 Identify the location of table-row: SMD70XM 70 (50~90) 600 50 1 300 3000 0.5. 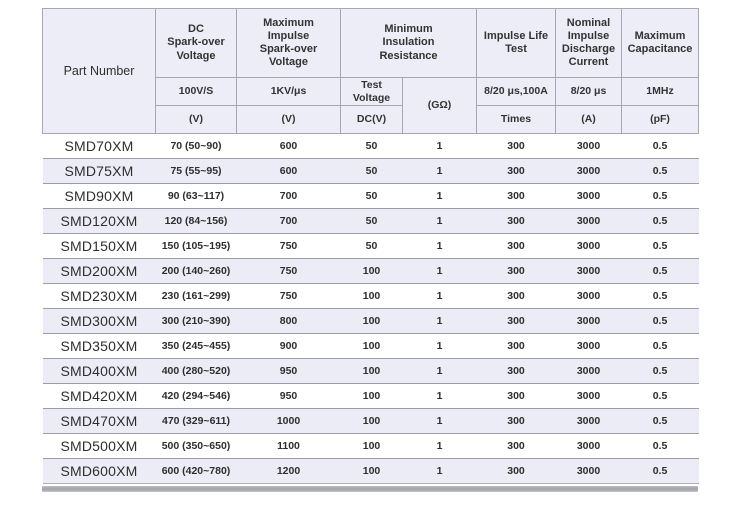
(370, 146).